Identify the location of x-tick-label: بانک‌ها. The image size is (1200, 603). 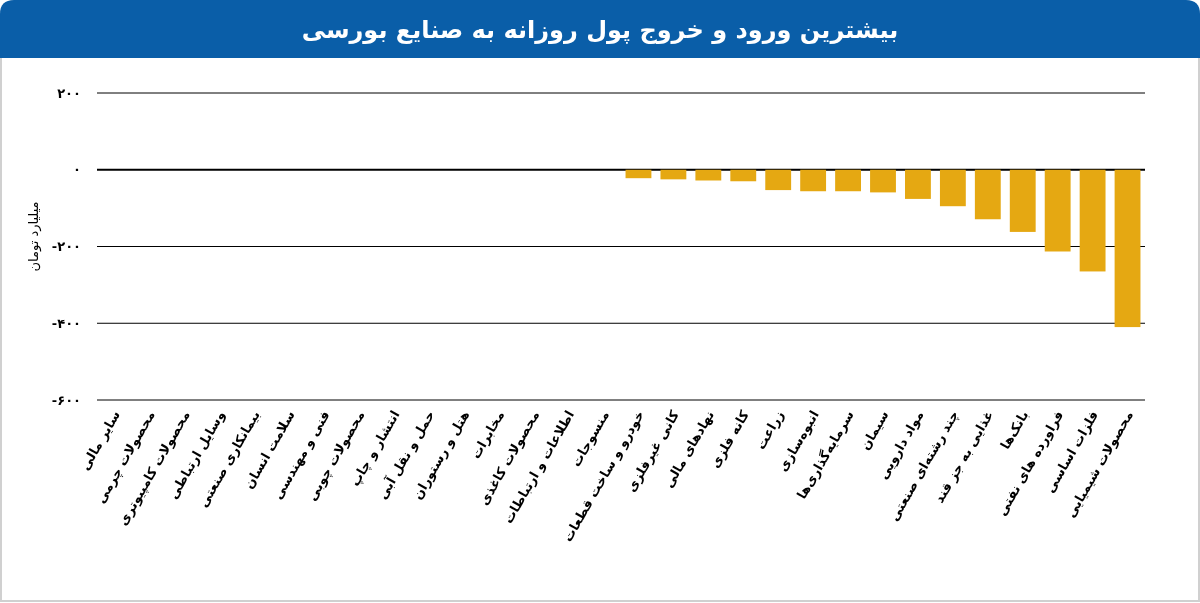
(1014, 430).